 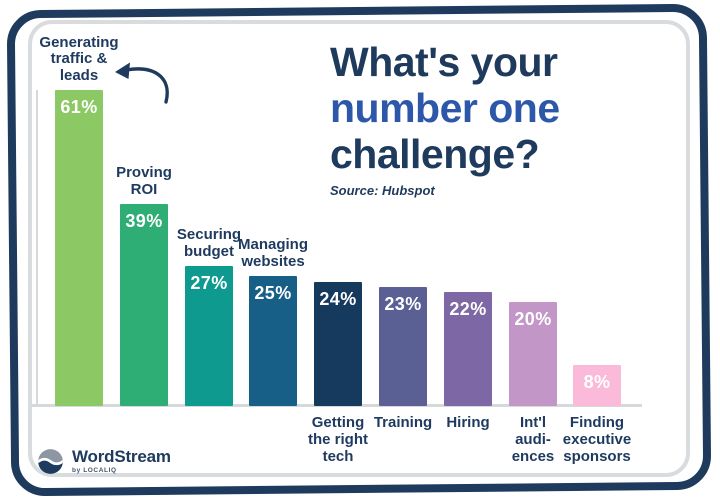 What do you see at coordinates (468, 422) in the screenshot?
I see `bar-label-hiring: Hiring` at bounding box center [468, 422].